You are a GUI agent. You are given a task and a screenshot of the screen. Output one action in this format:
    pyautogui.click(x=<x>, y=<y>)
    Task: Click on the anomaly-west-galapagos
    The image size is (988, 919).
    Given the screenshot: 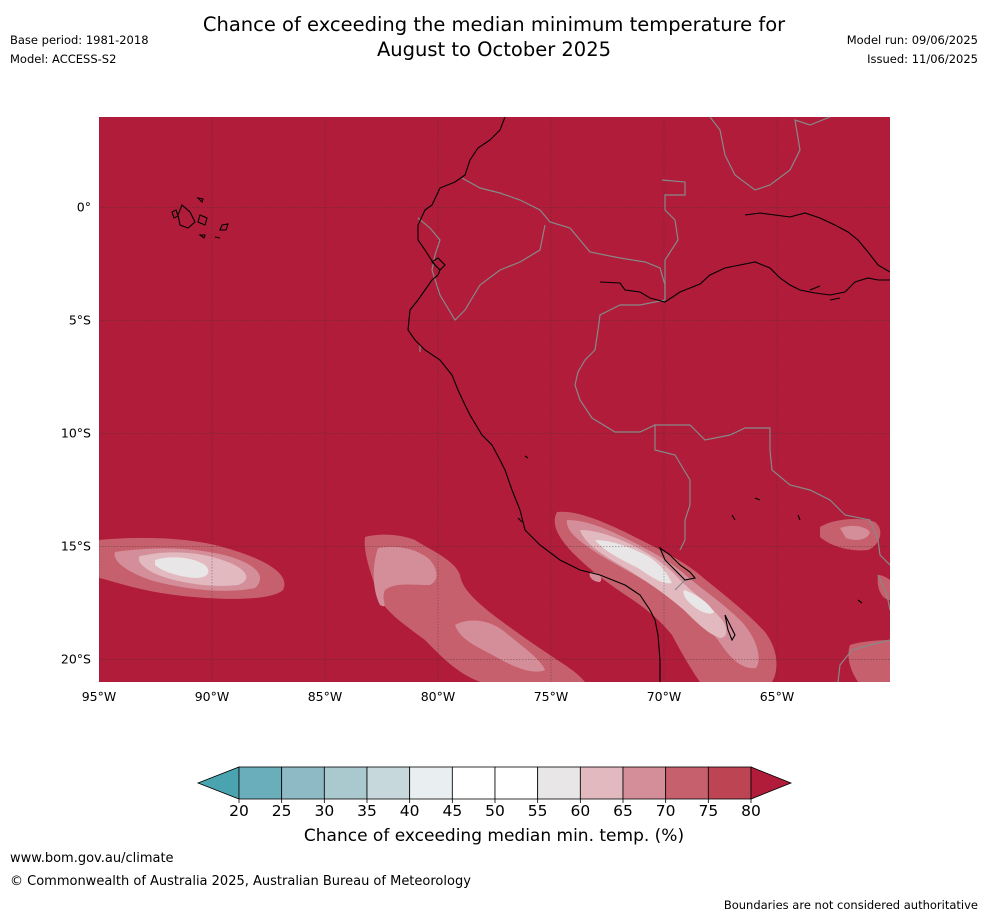 What is the action you would take?
    pyautogui.click(x=192, y=568)
    